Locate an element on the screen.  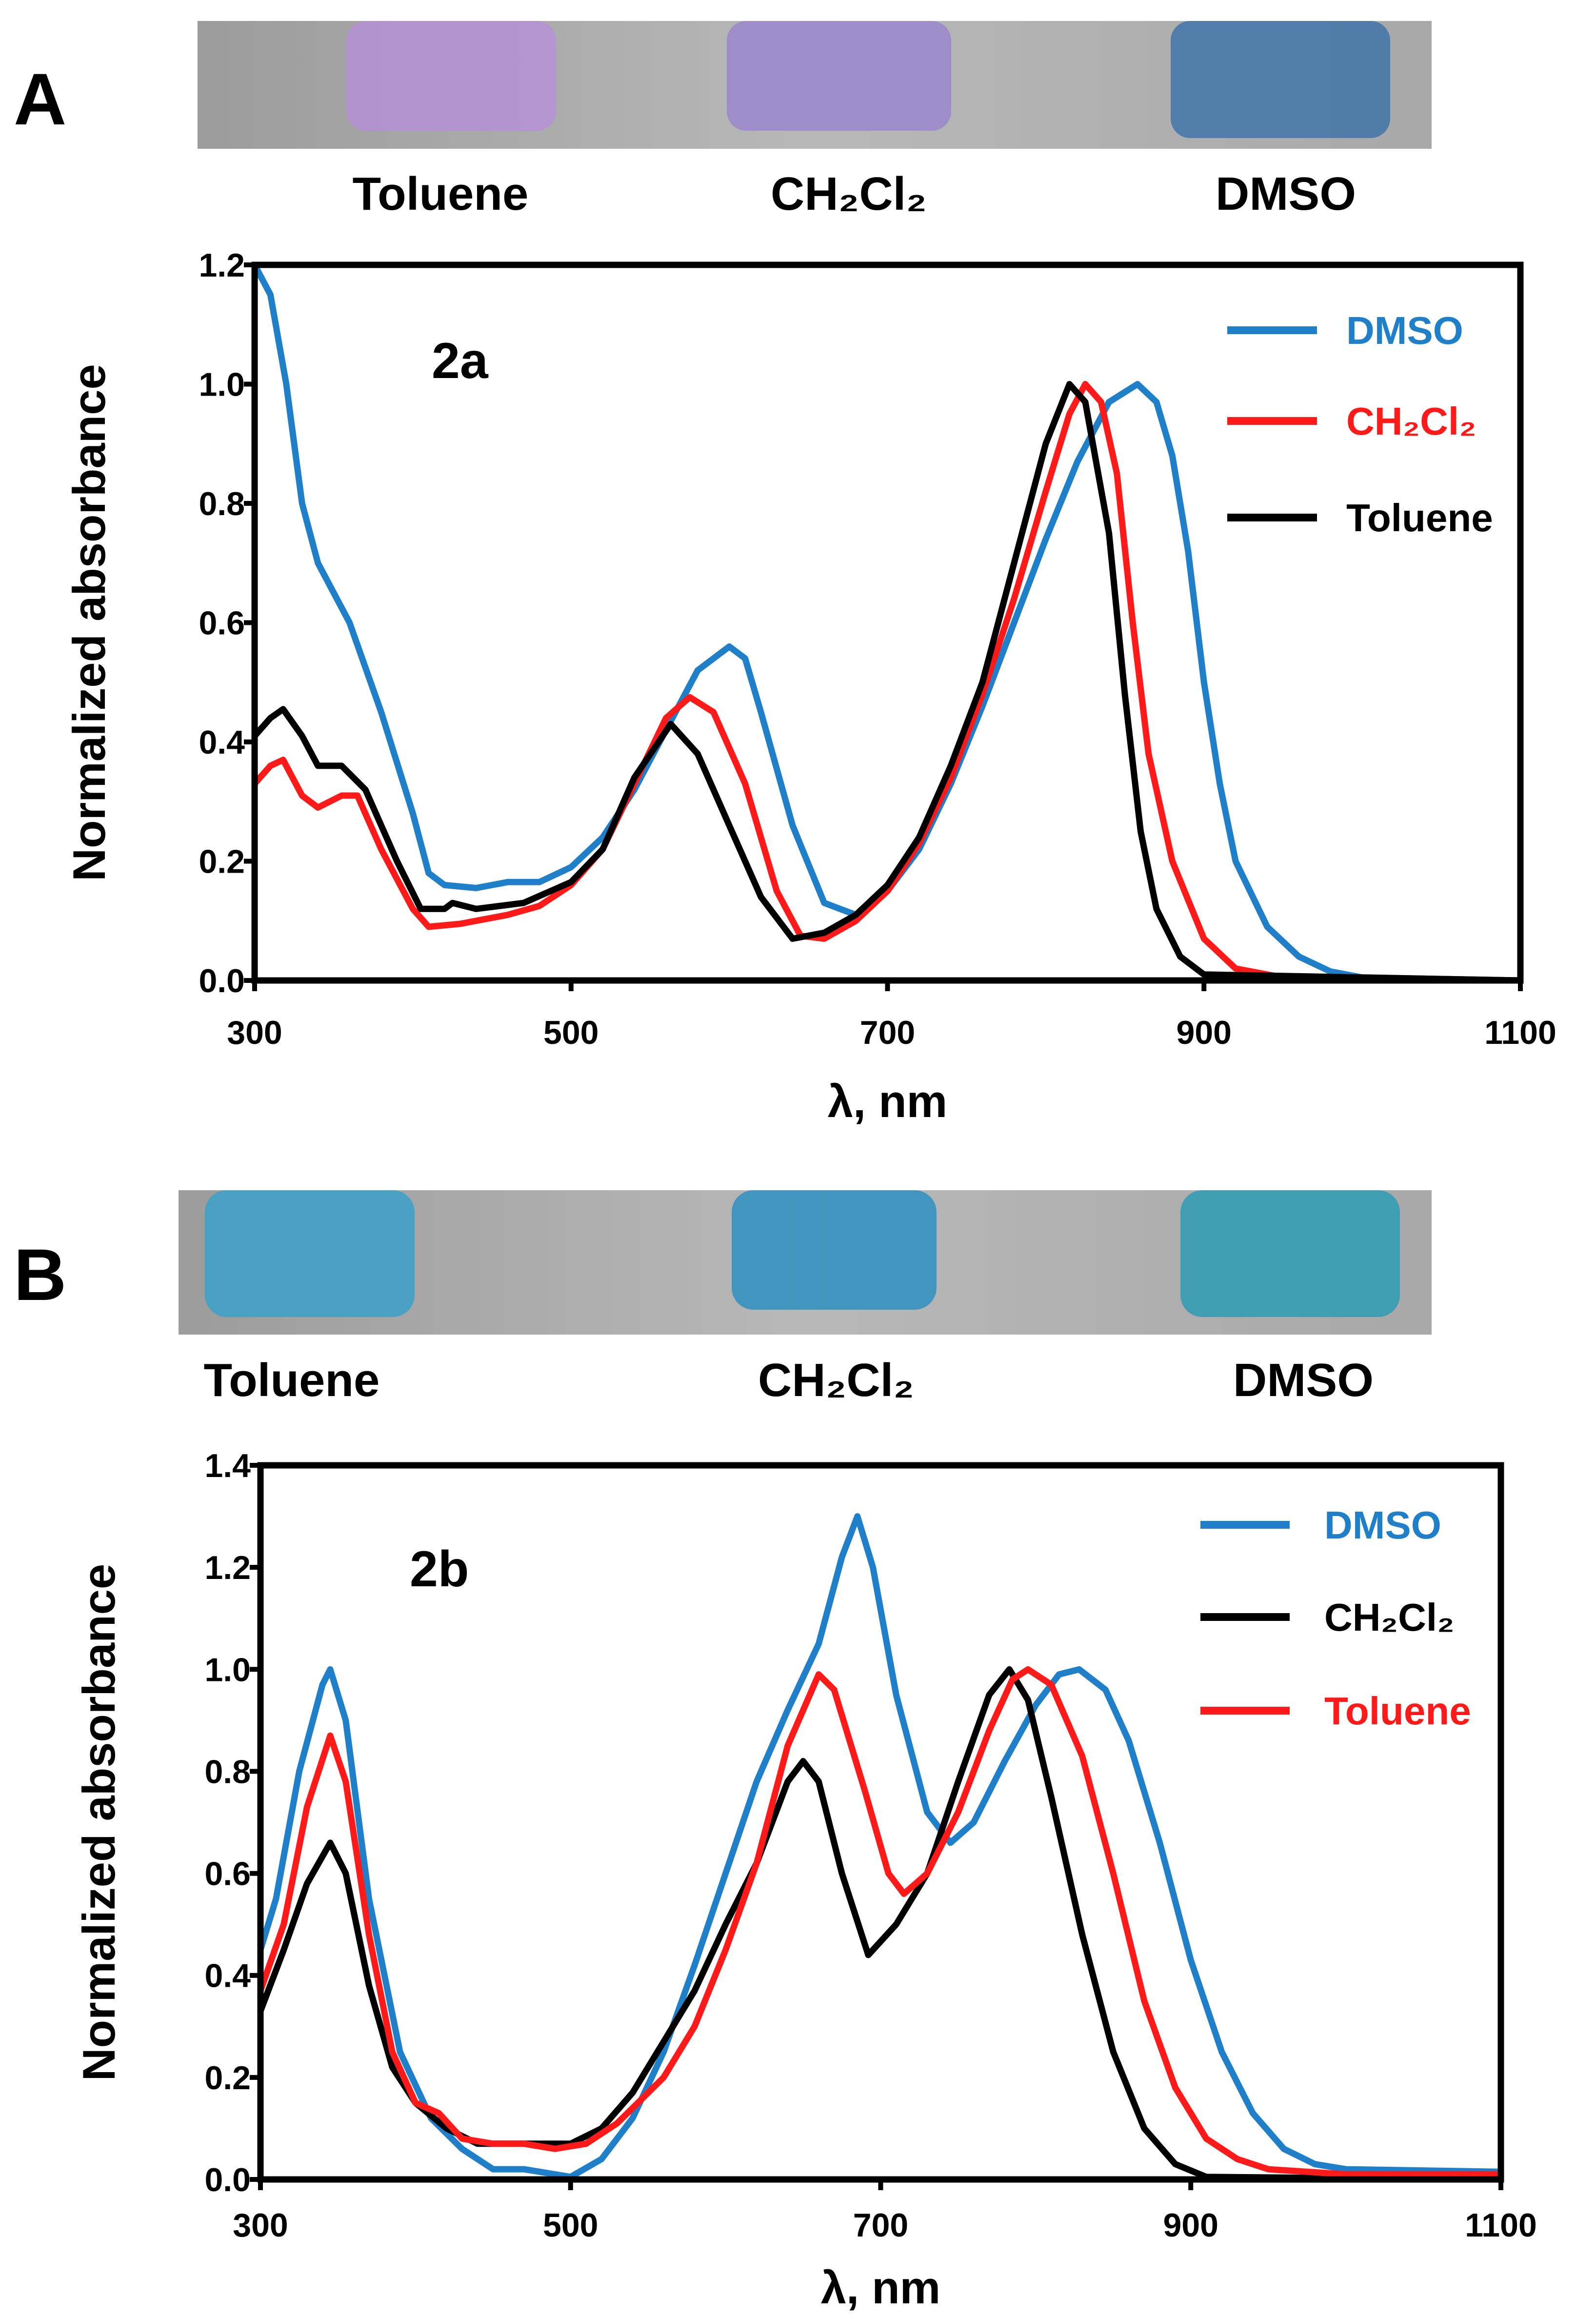
panel-label: B is located at coordinates (40, 1275).